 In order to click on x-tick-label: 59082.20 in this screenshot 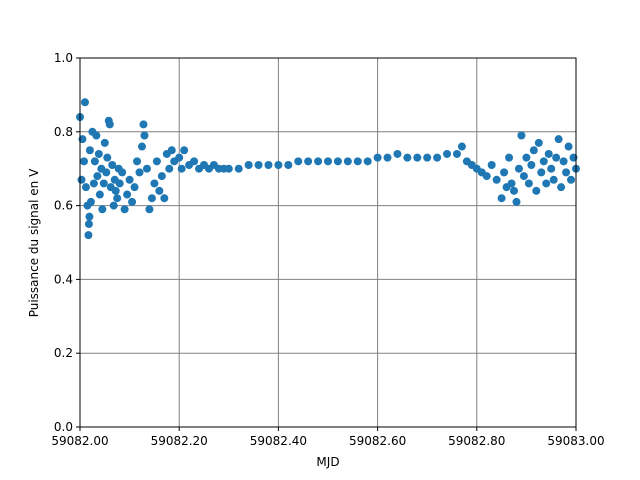, I will do `click(179, 441)`.